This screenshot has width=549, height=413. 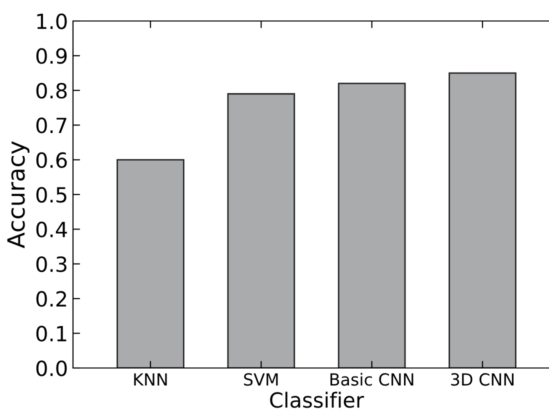 What do you see at coordinates (18, 194) in the screenshot?
I see `y-axis-title: Accuracy` at bounding box center [18, 194].